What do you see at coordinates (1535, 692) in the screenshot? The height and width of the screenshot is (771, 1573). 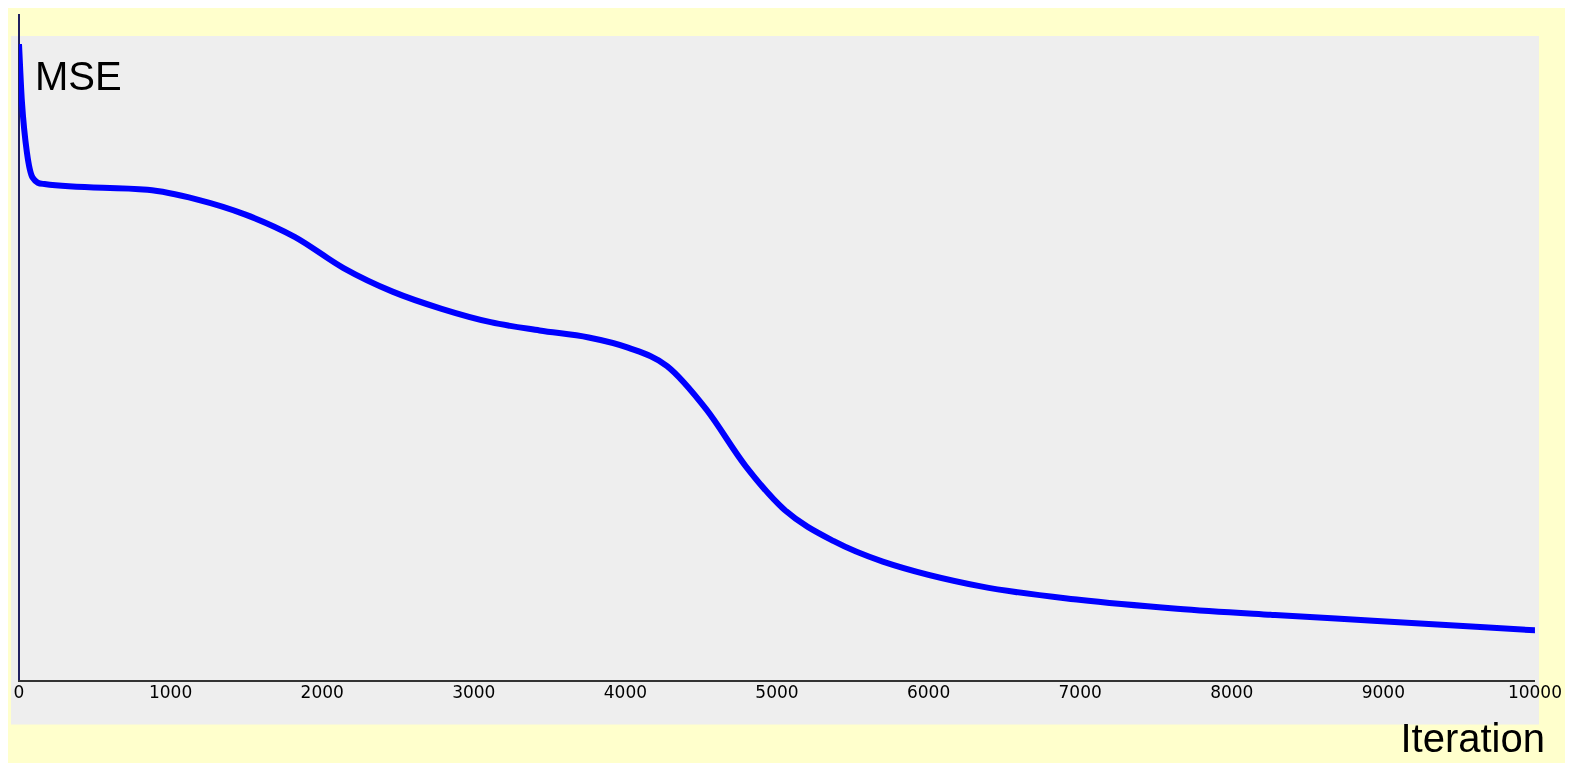 I see `x-tick-label: 10000` at bounding box center [1535, 692].